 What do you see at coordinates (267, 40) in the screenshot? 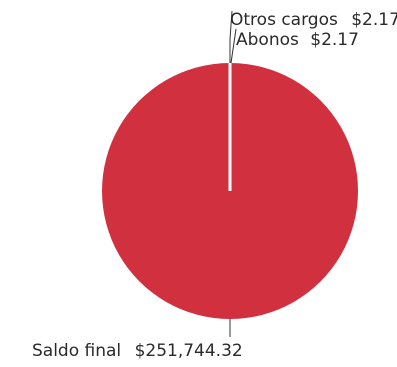
I see `label-abonos-name: Abonos` at bounding box center [267, 40].